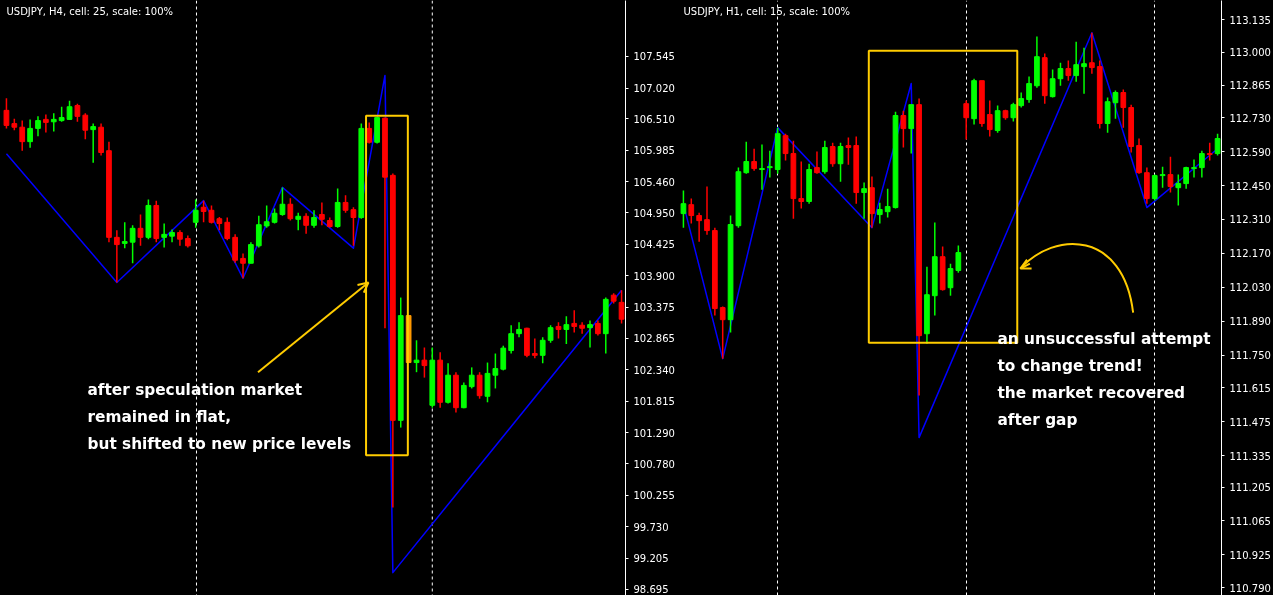  What do you see at coordinates (654, 464) in the screenshot?
I see `y-tick-label: 100.780` at bounding box center [654, 464].